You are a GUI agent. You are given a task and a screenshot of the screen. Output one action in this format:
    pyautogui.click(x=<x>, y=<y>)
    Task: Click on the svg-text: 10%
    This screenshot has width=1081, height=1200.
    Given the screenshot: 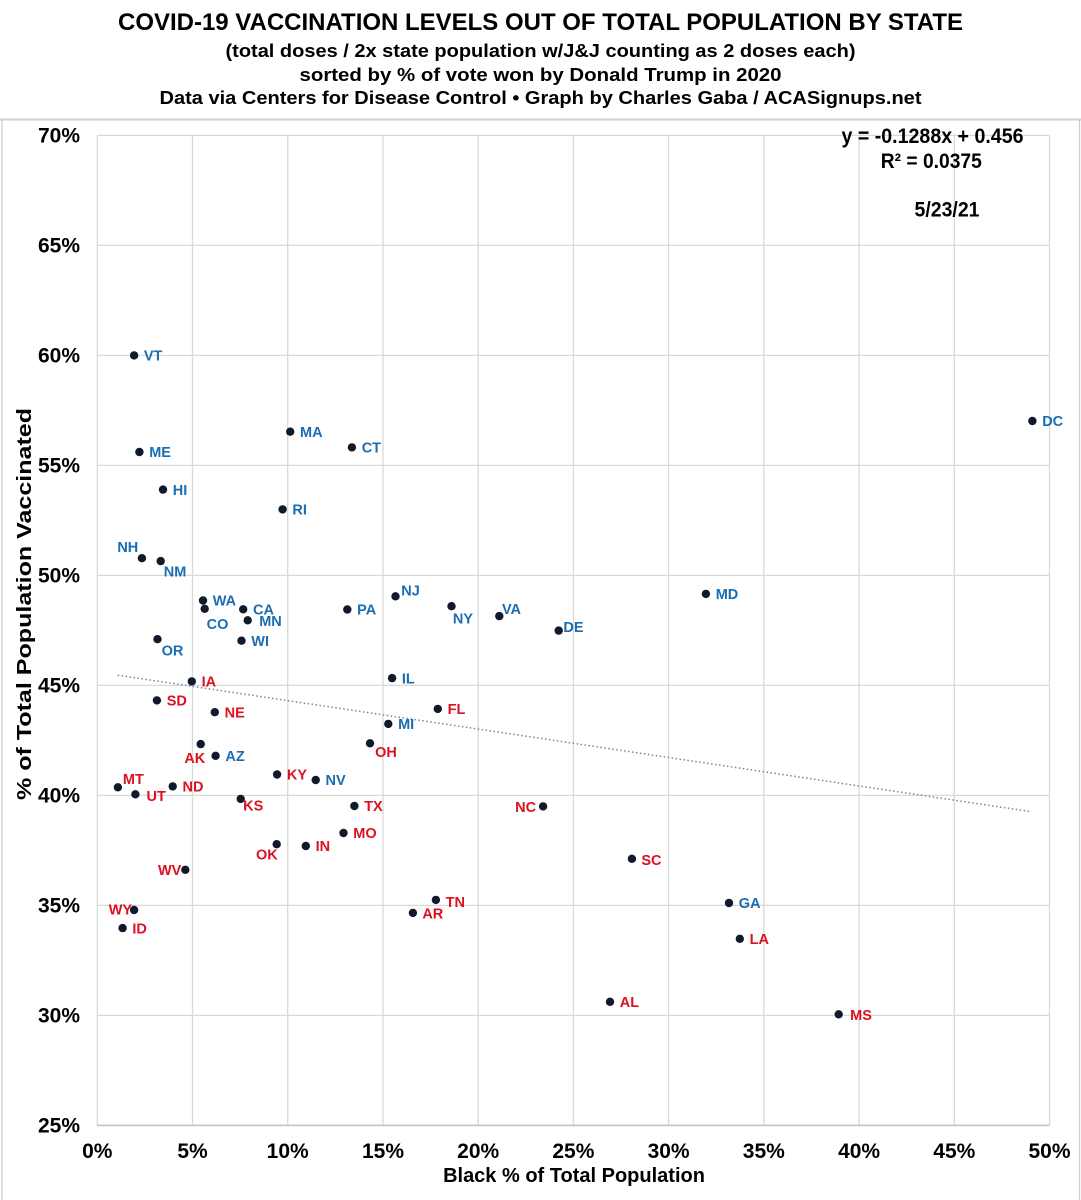 What is the action you would take?
    pyautogui.click(x=288, y=1151)
    